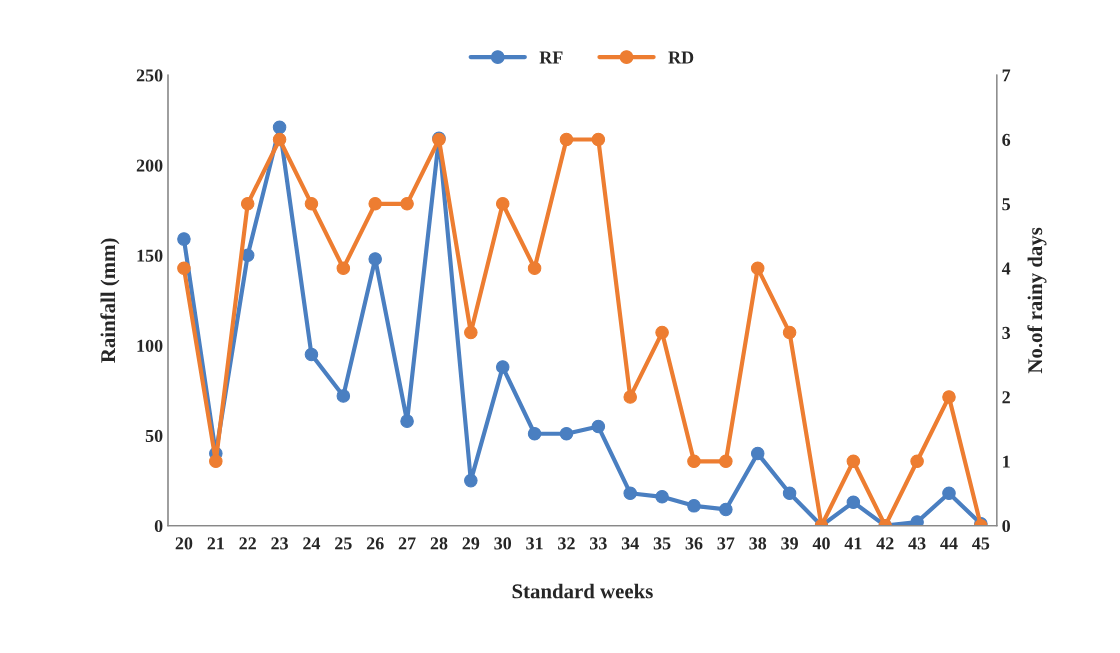 Image resolution: width=1120 pixels, height=653 pixels. What do you see at coordinates (149, 75) in the screenshot?
I see `y-tick-label: 250` at bounding box center [149, 75].